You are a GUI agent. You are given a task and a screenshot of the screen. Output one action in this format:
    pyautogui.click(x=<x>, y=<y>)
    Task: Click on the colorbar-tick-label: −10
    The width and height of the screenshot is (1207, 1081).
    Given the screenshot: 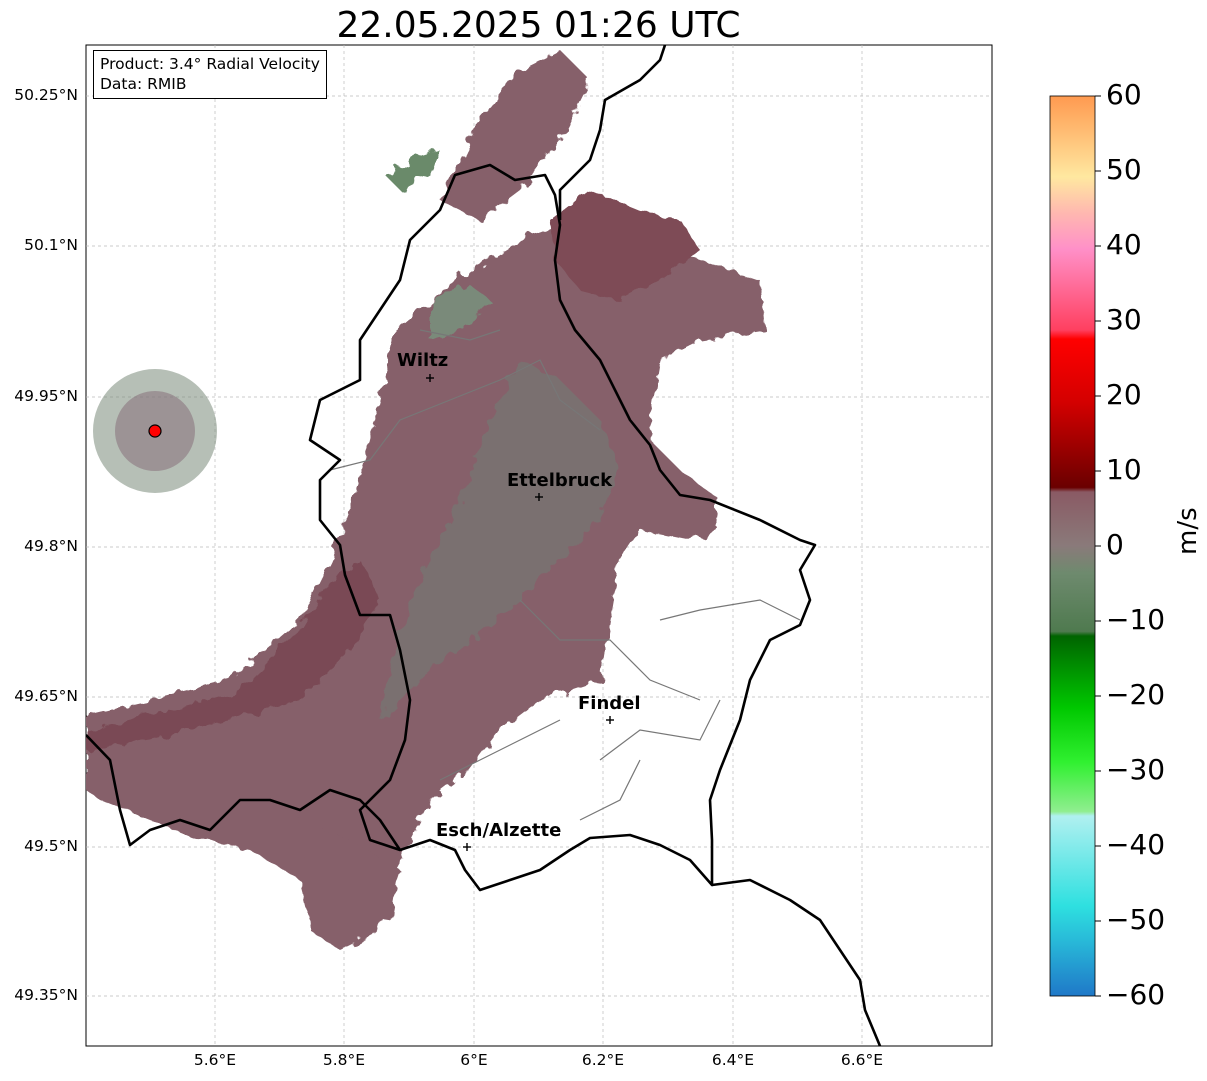 What is the action you would take?
    pyautogui.click(x=1136, y=619)
    